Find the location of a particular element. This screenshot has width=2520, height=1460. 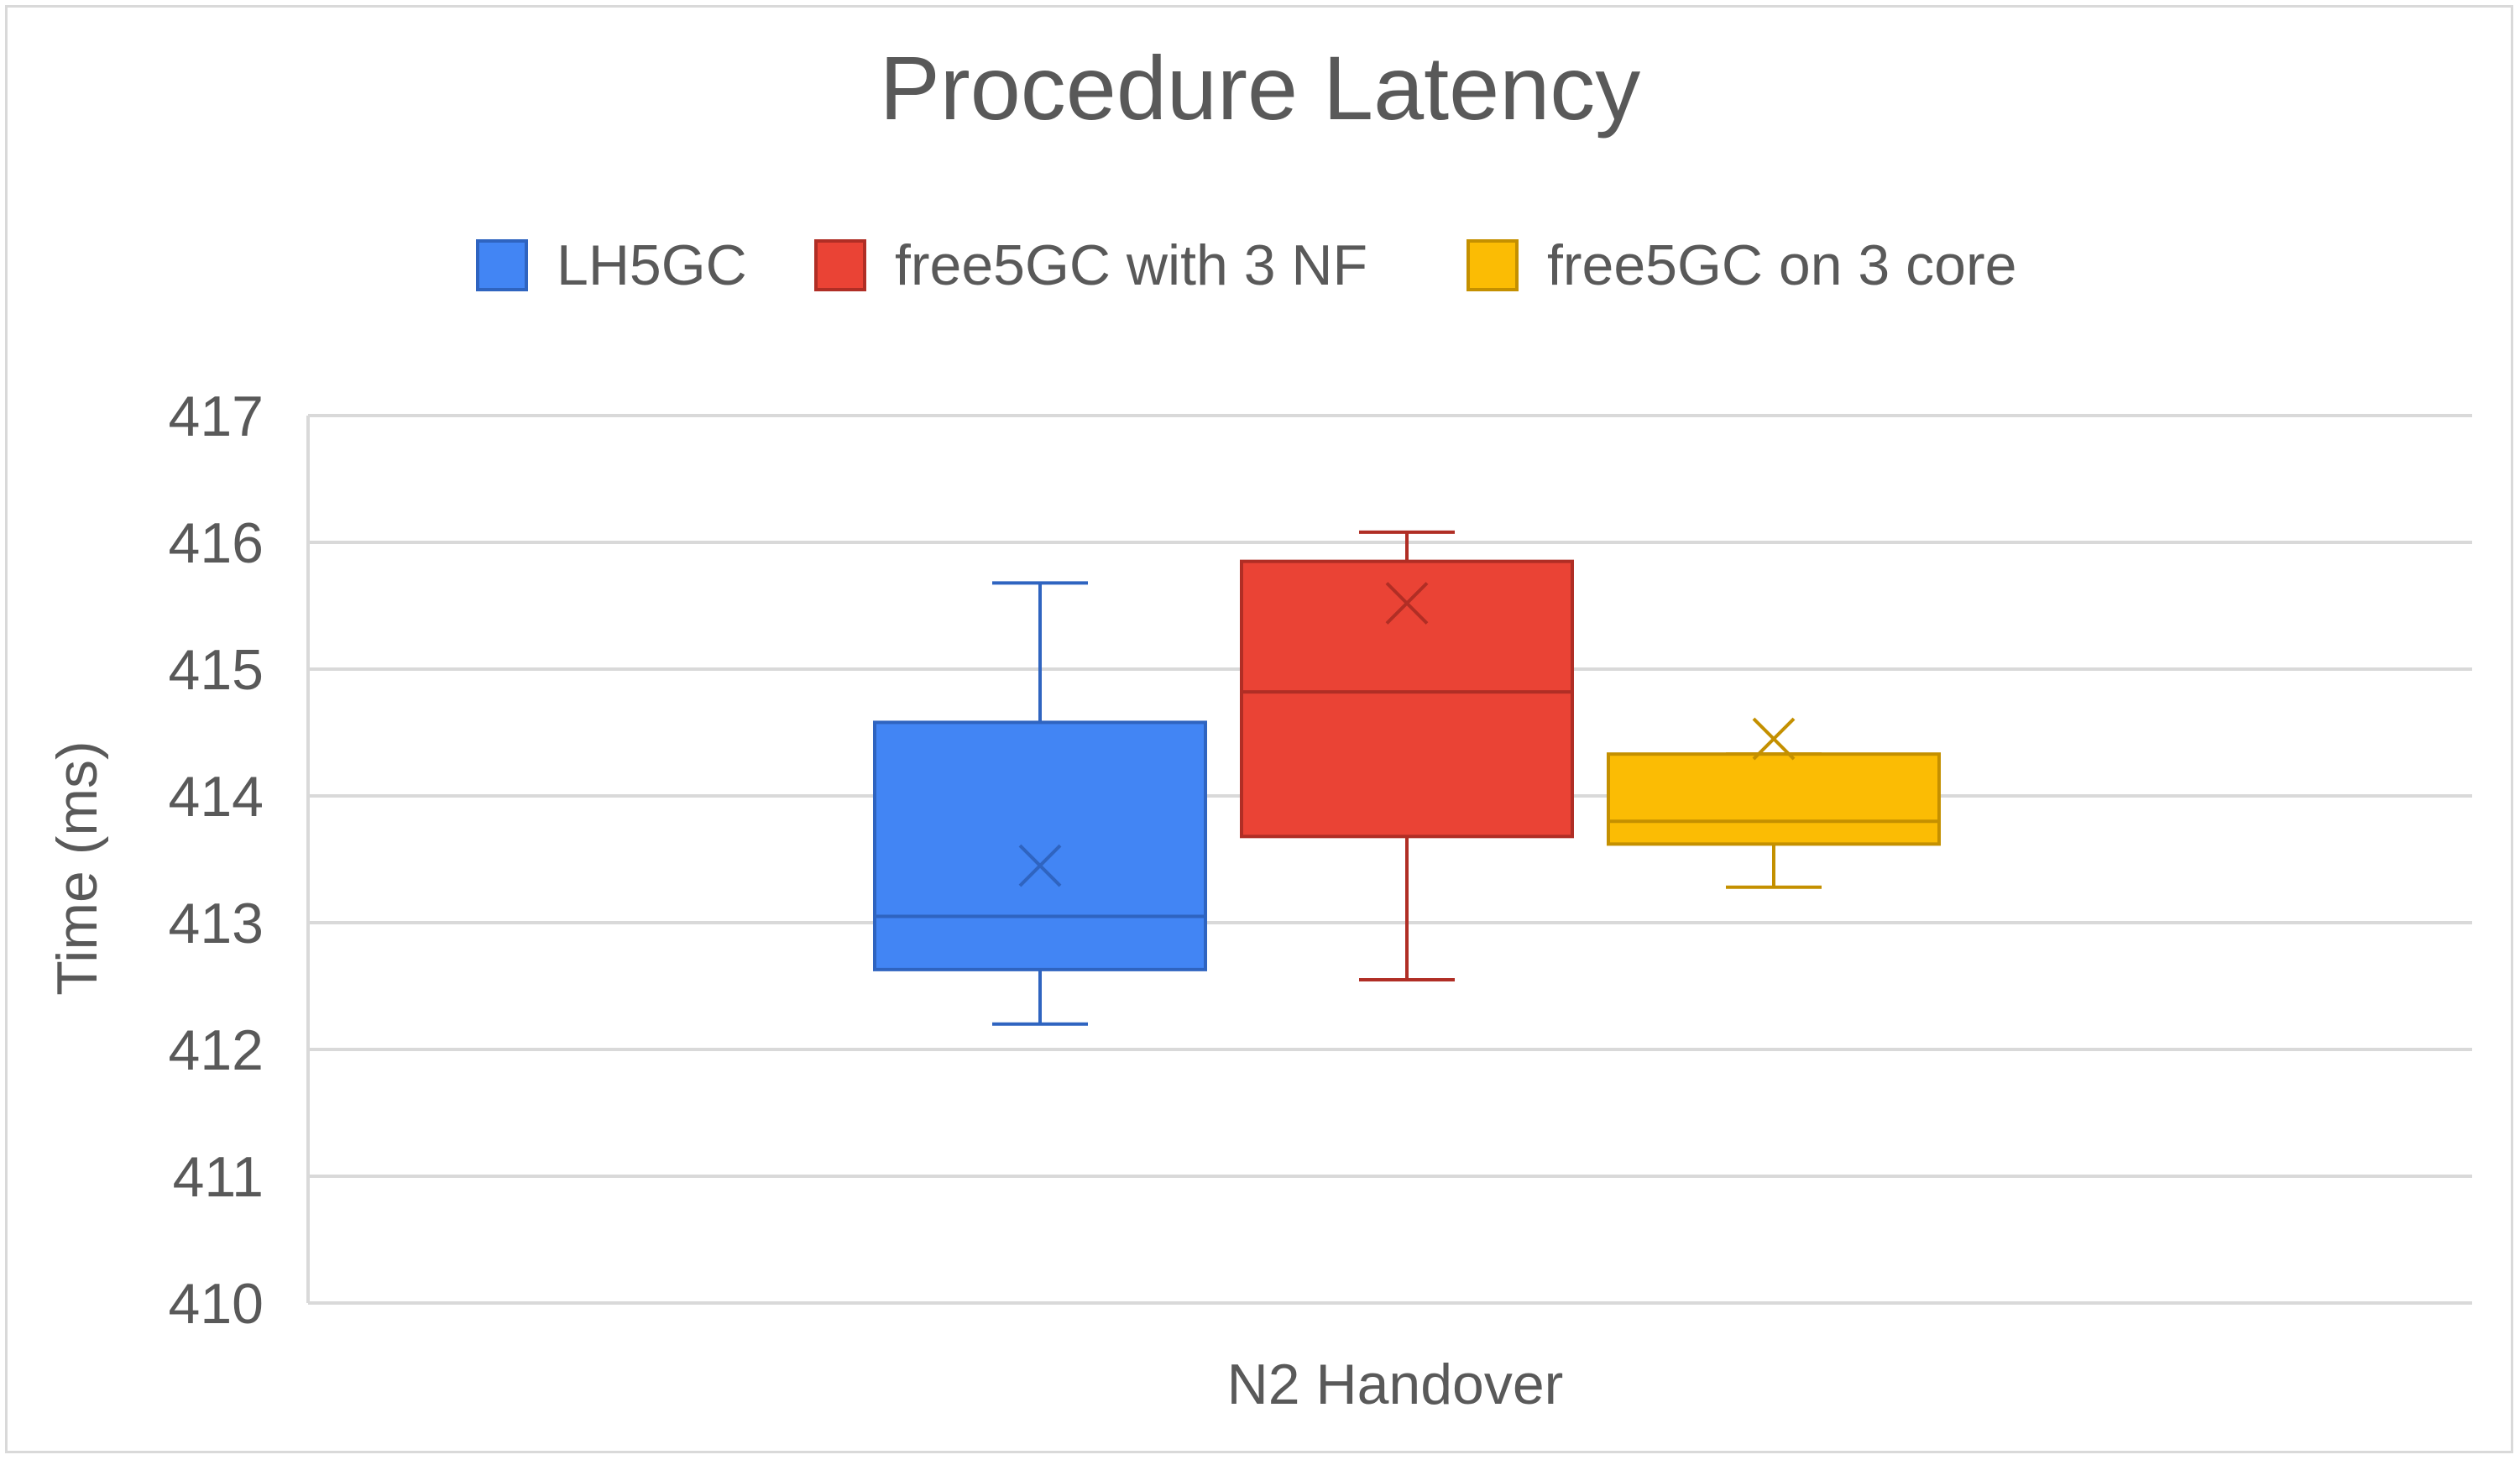

y-tick-label-7: 417 is located at coordinates (216, 416).